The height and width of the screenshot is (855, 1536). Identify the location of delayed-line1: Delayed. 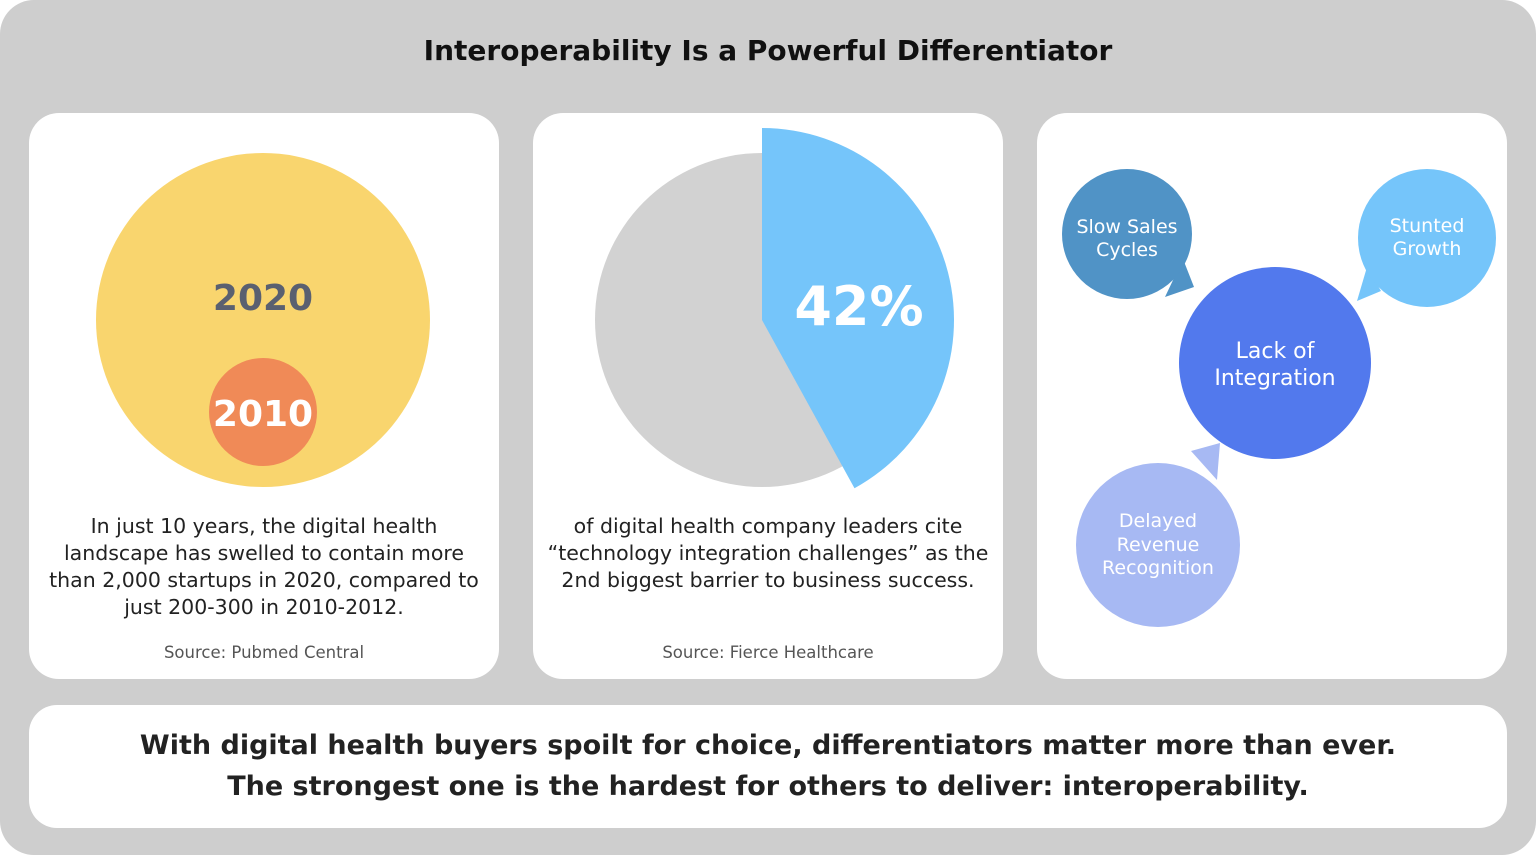
(1158, 521).